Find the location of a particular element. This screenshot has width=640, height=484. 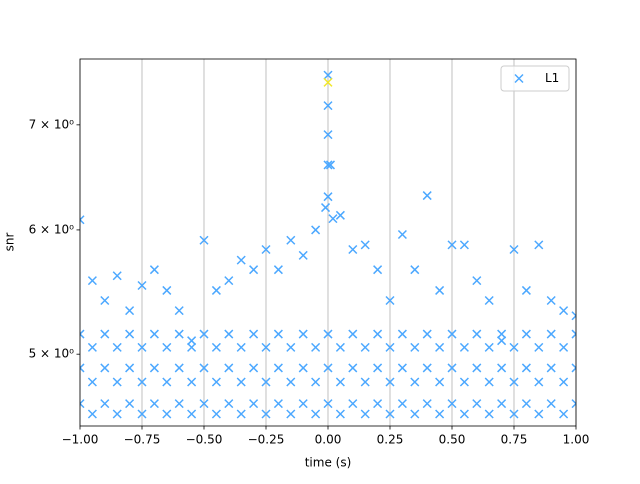

legend-box is located at coordinates (535, 78).